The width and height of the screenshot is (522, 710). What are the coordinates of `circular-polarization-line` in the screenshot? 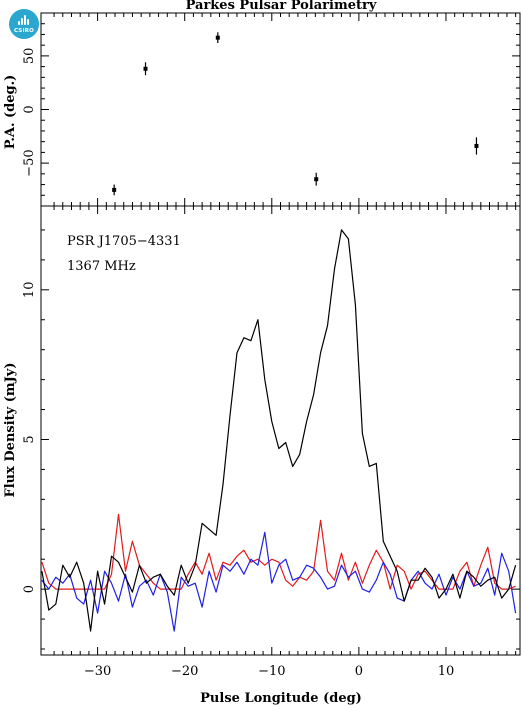 It's located at (279, 581).